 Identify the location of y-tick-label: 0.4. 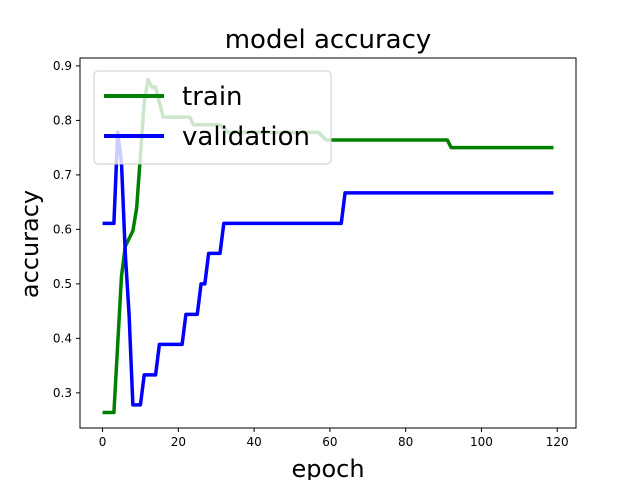
(62, 338).